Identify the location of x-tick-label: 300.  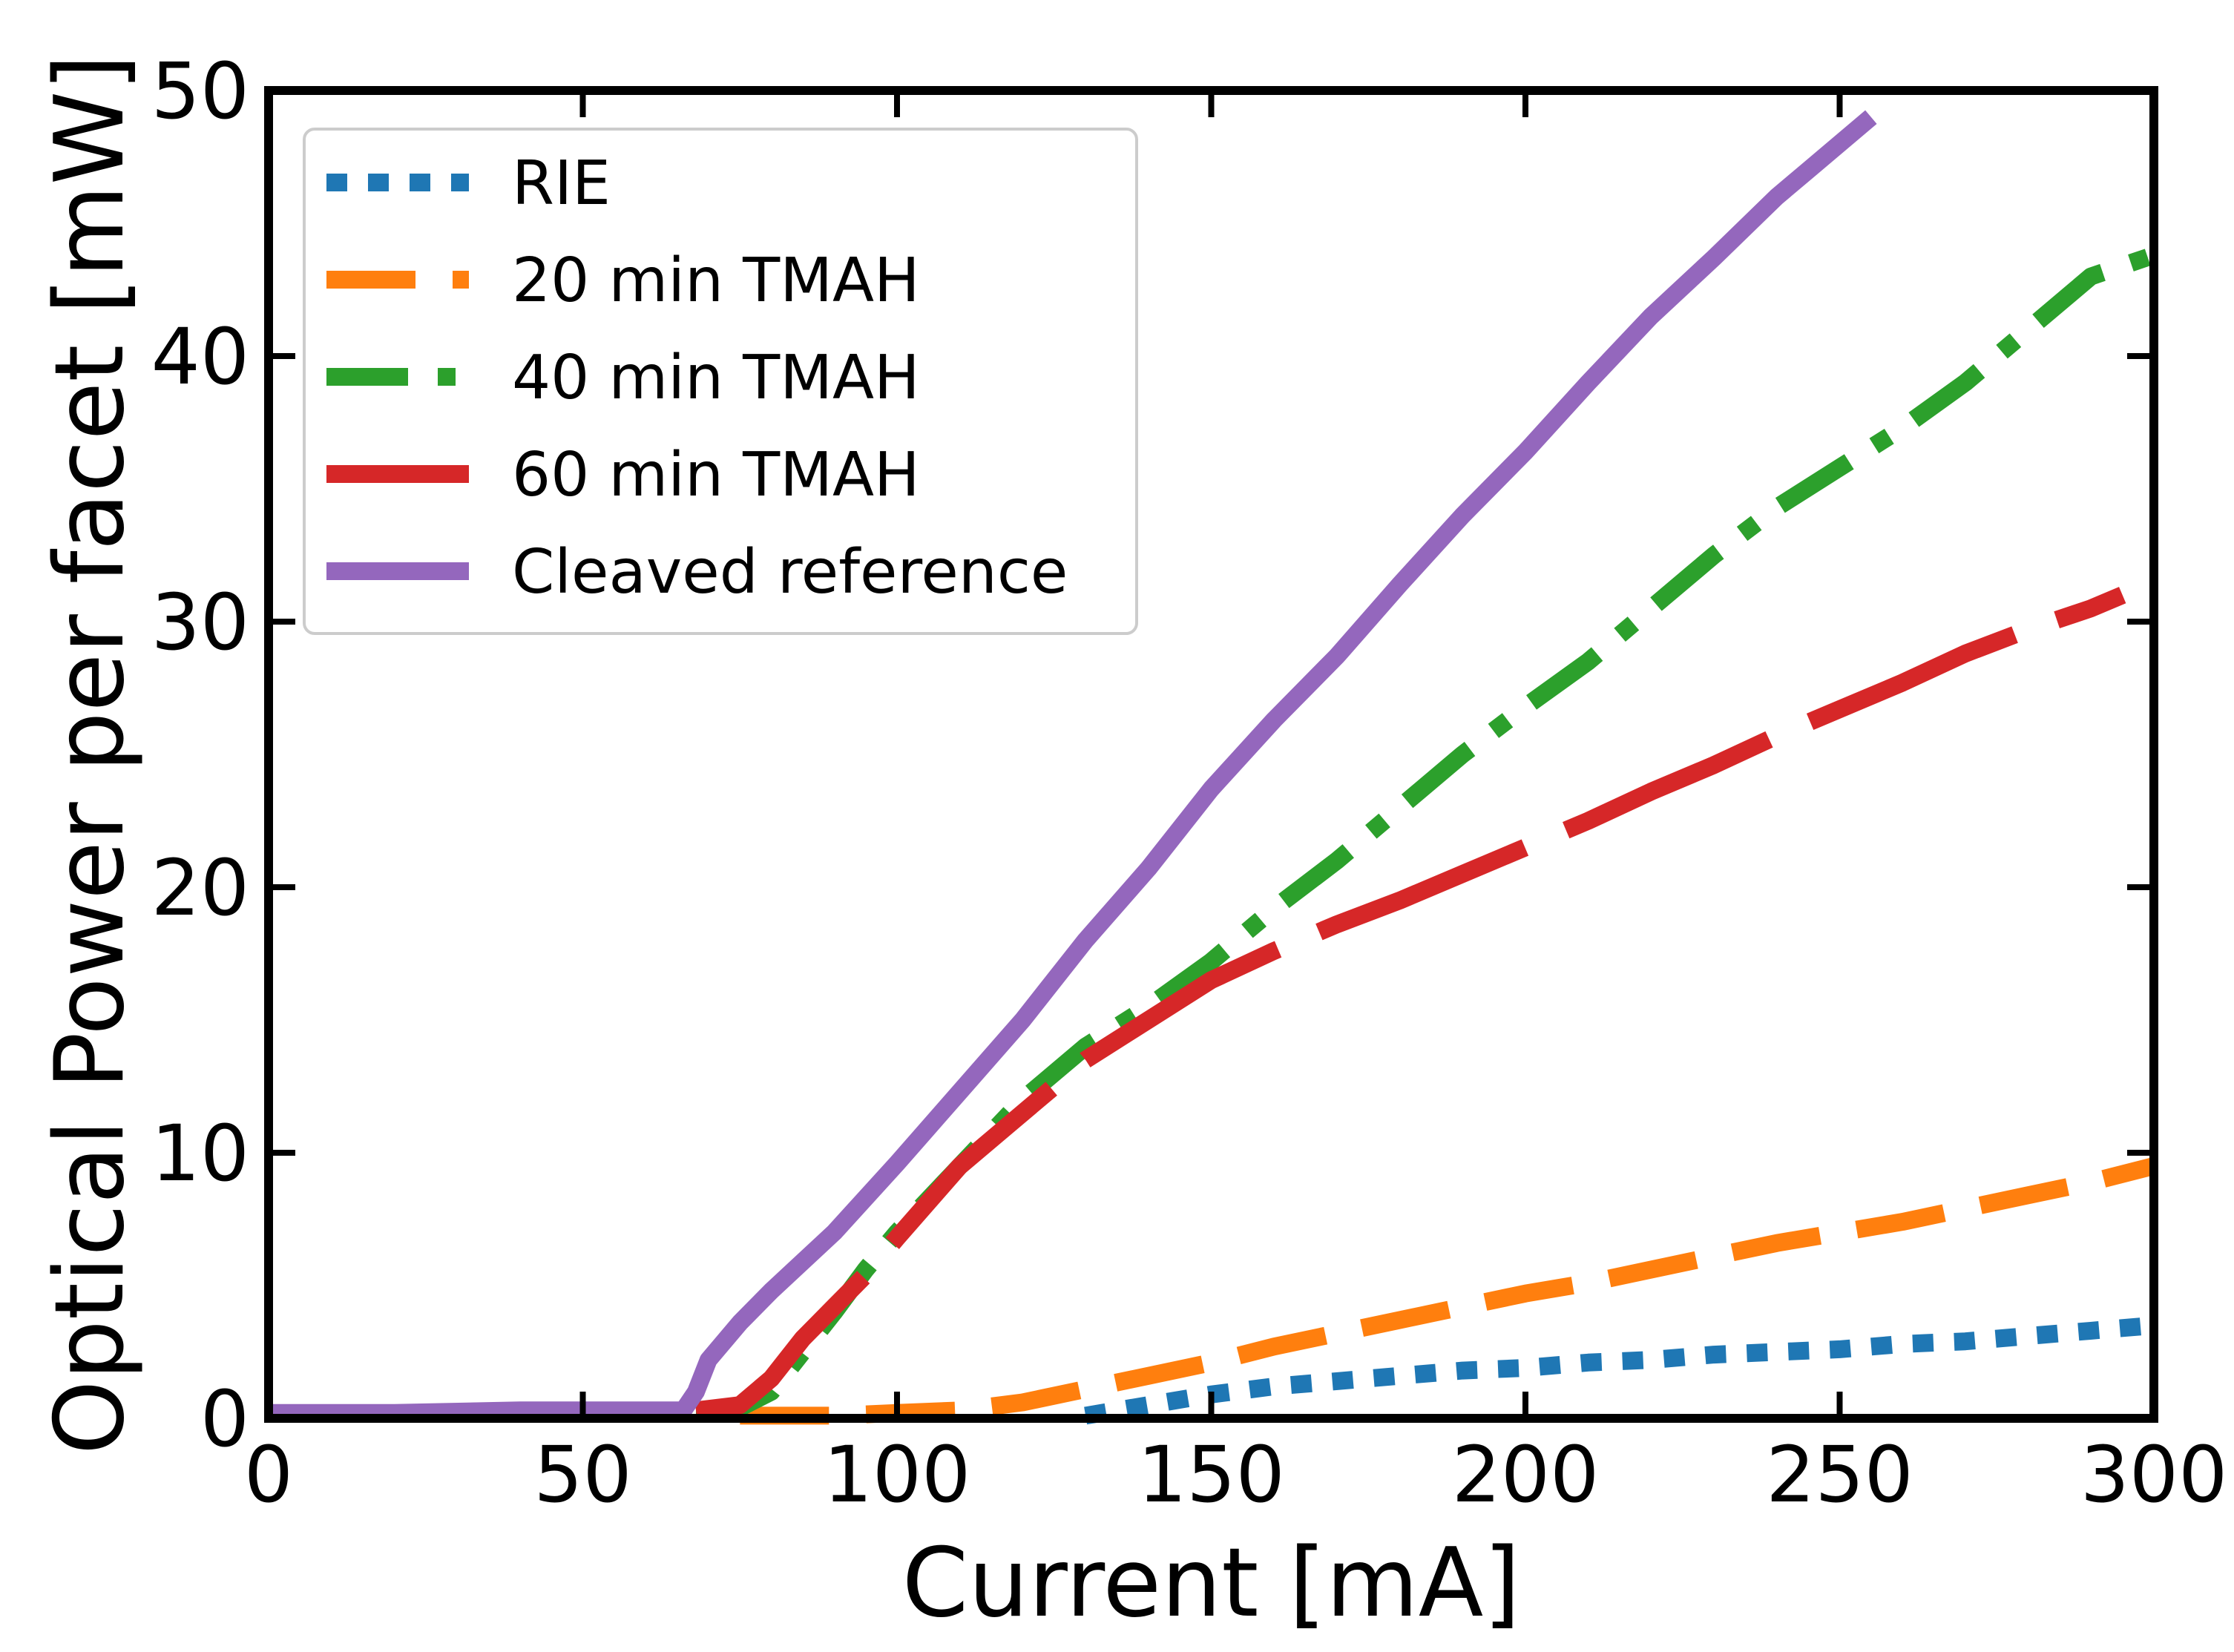
(2154, 1474).